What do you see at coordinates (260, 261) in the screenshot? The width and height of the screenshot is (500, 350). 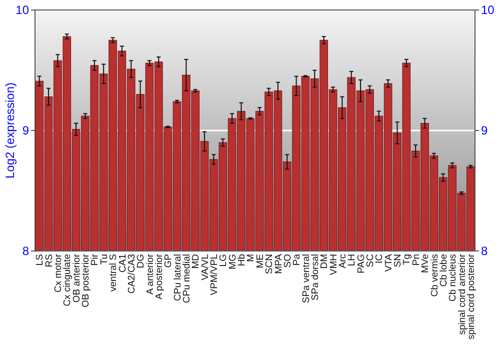 I see `x-tick-label: ME` at bounding box center [260, 261].